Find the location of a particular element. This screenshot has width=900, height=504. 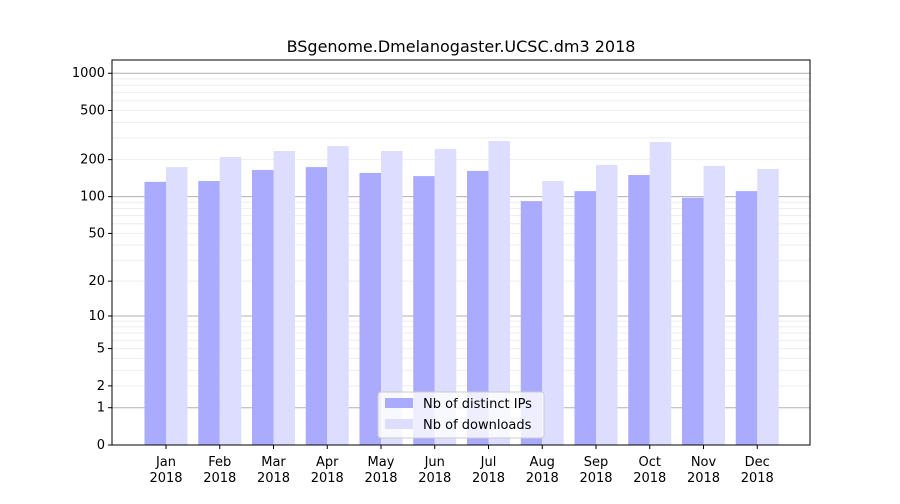

x-tick-label: Mar is located at coordinates (273, 462).